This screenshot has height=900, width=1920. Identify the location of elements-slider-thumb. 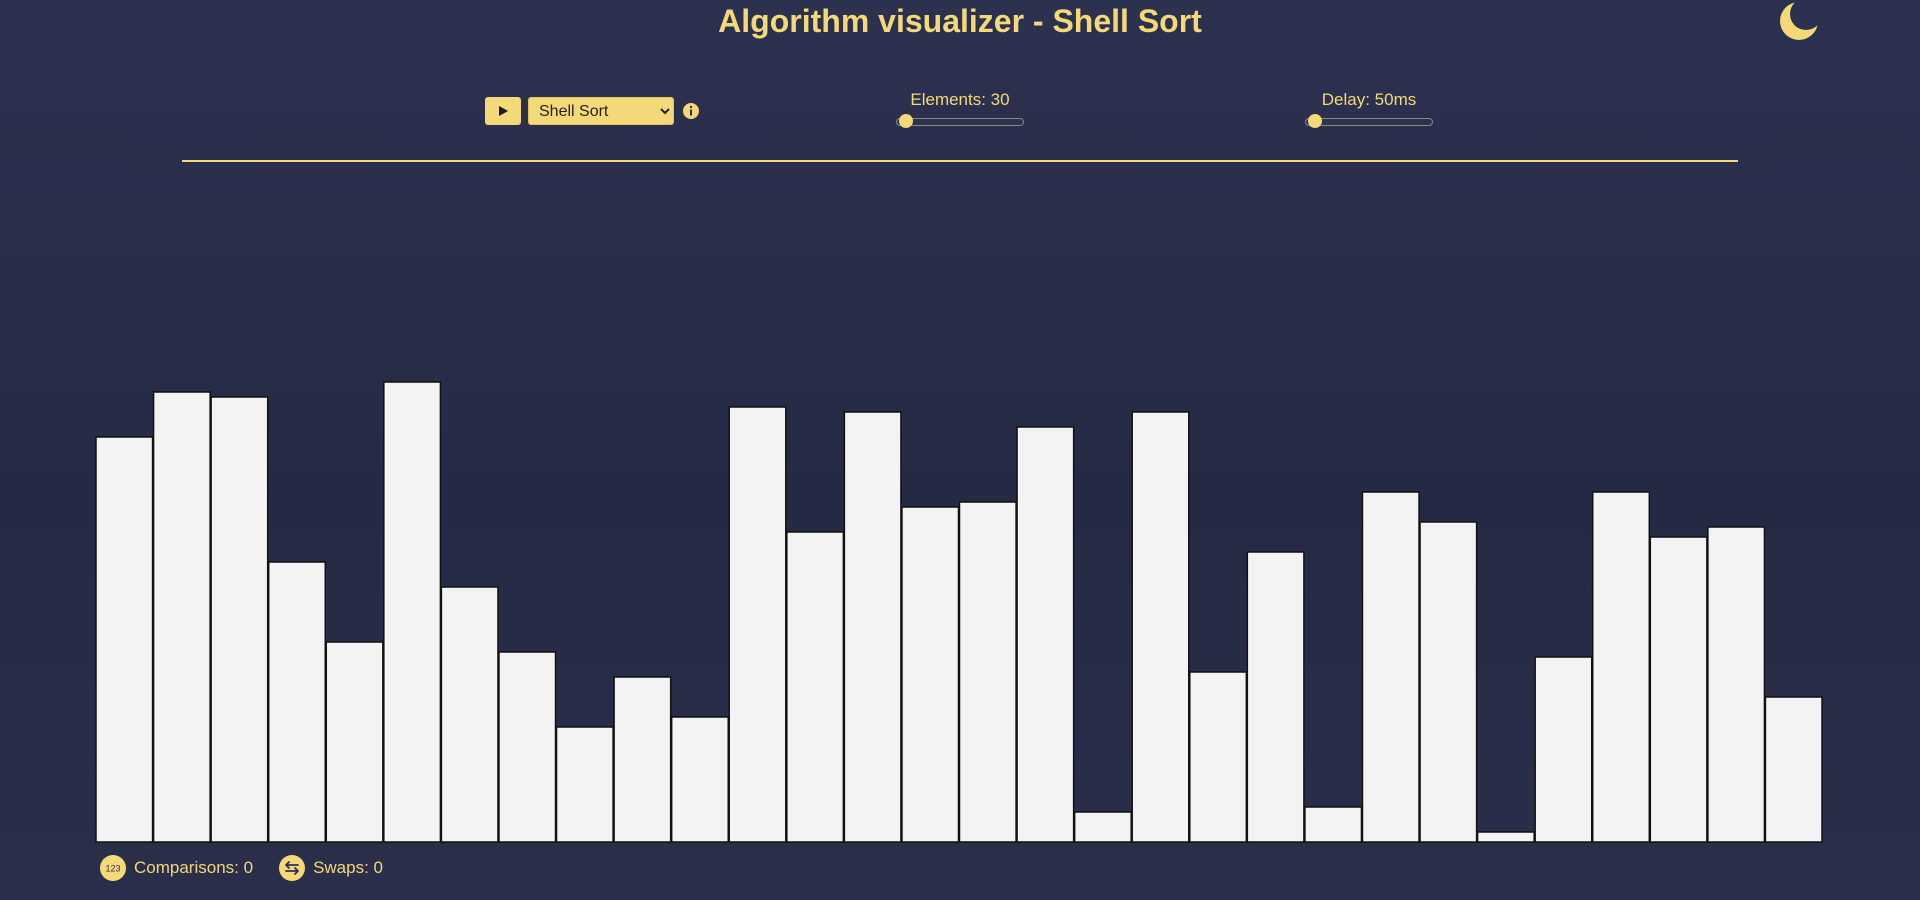
(906, 121).